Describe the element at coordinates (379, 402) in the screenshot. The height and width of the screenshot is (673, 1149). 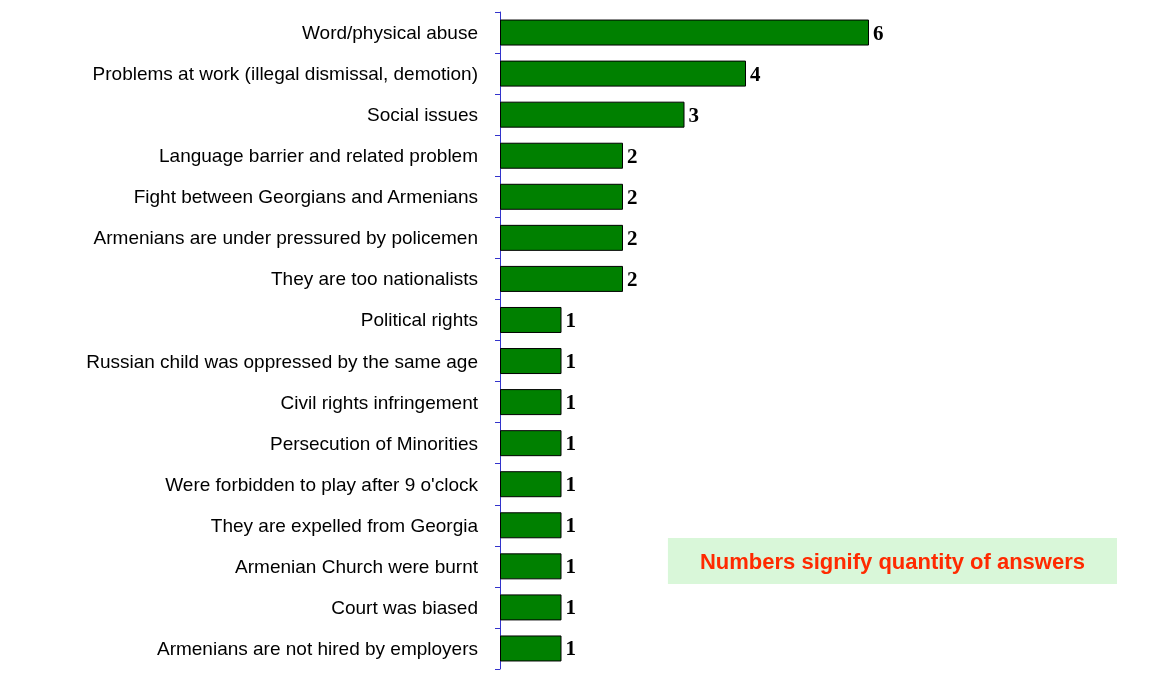
I see `y-tick-label: Civil rights infringement` at that location.